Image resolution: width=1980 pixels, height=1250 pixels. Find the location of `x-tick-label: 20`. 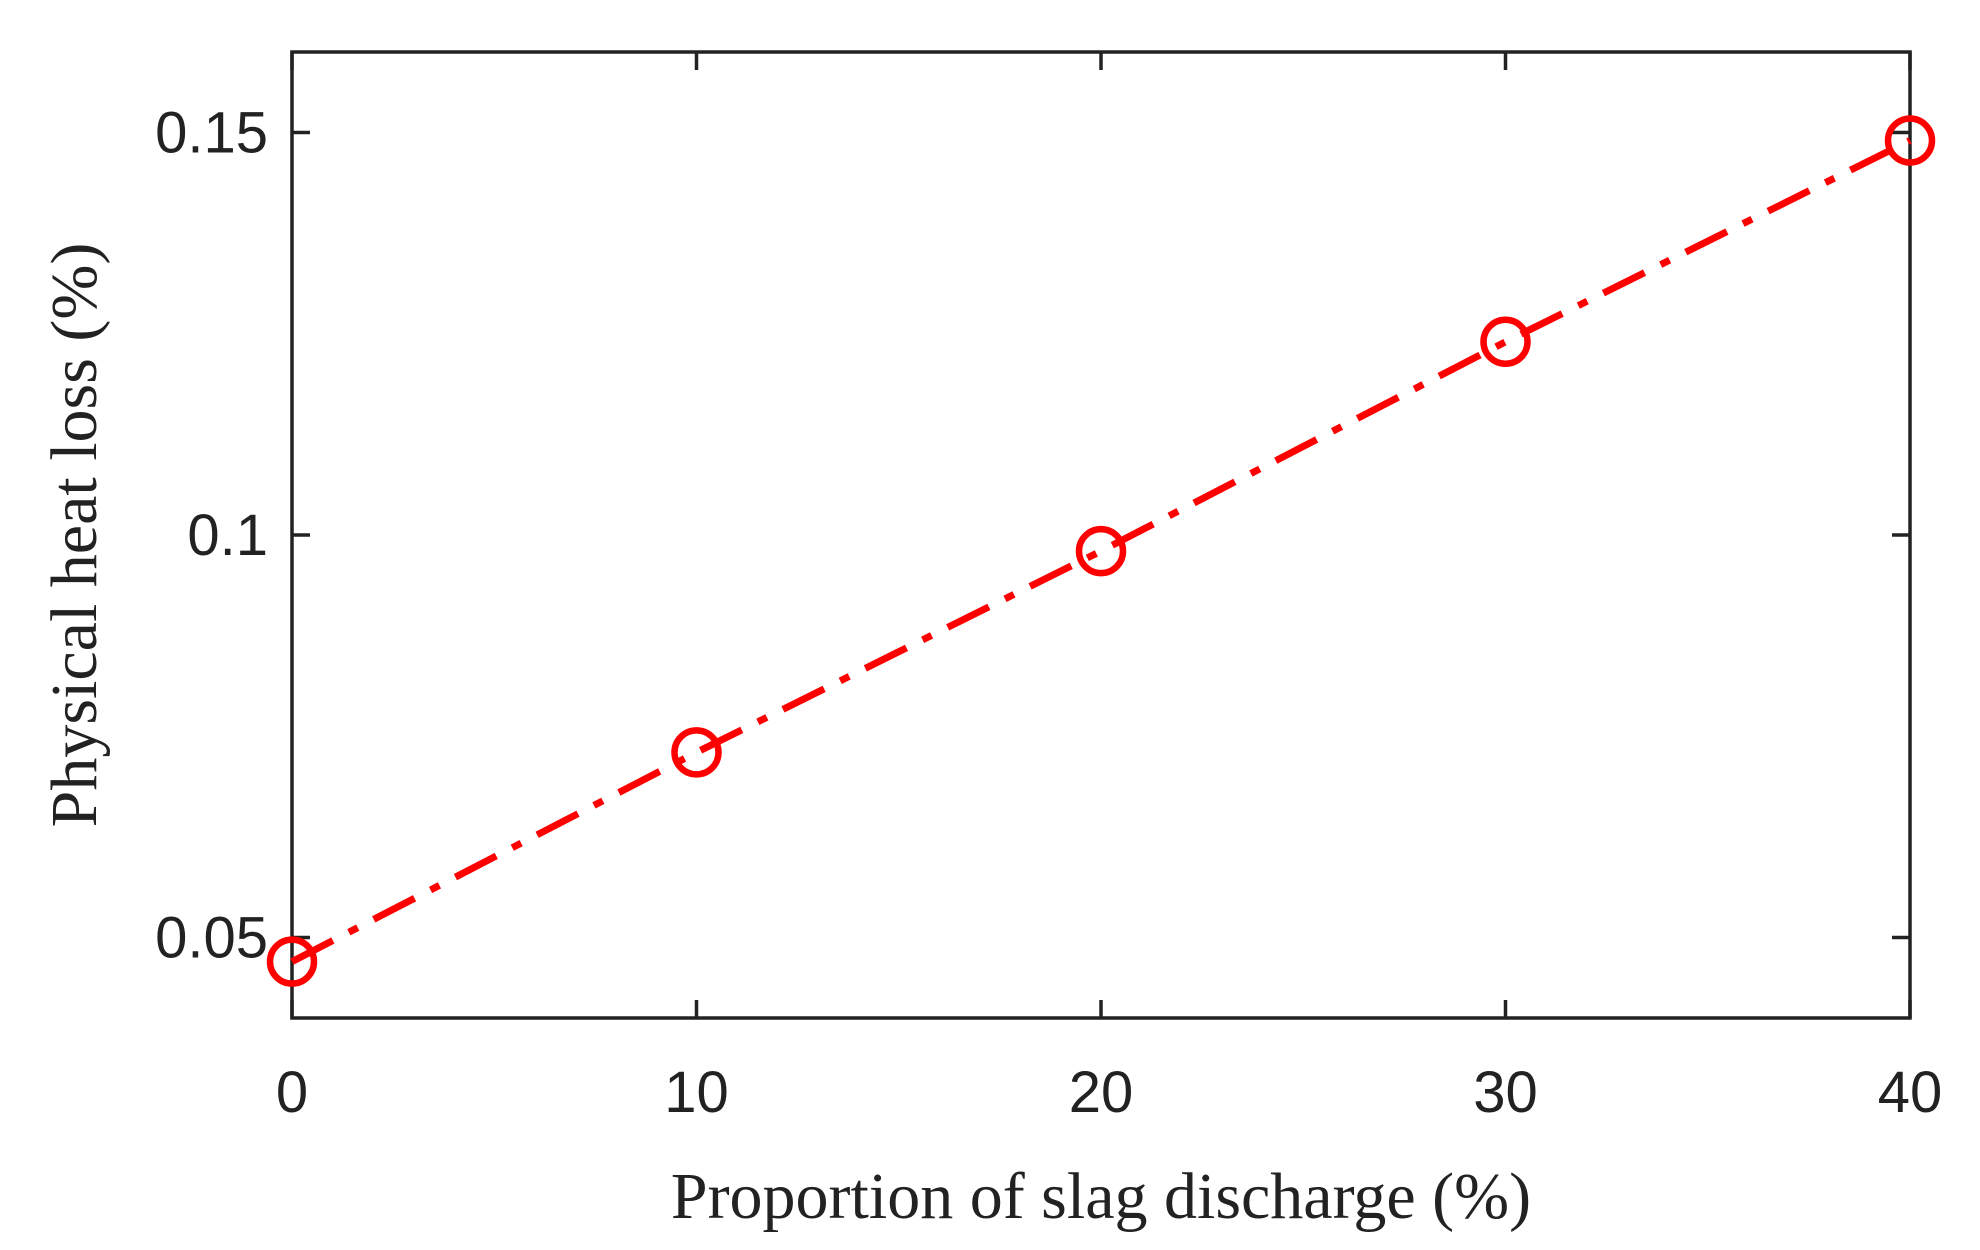

x-tick-label: 20 is located at coordinates (1101, 1092).